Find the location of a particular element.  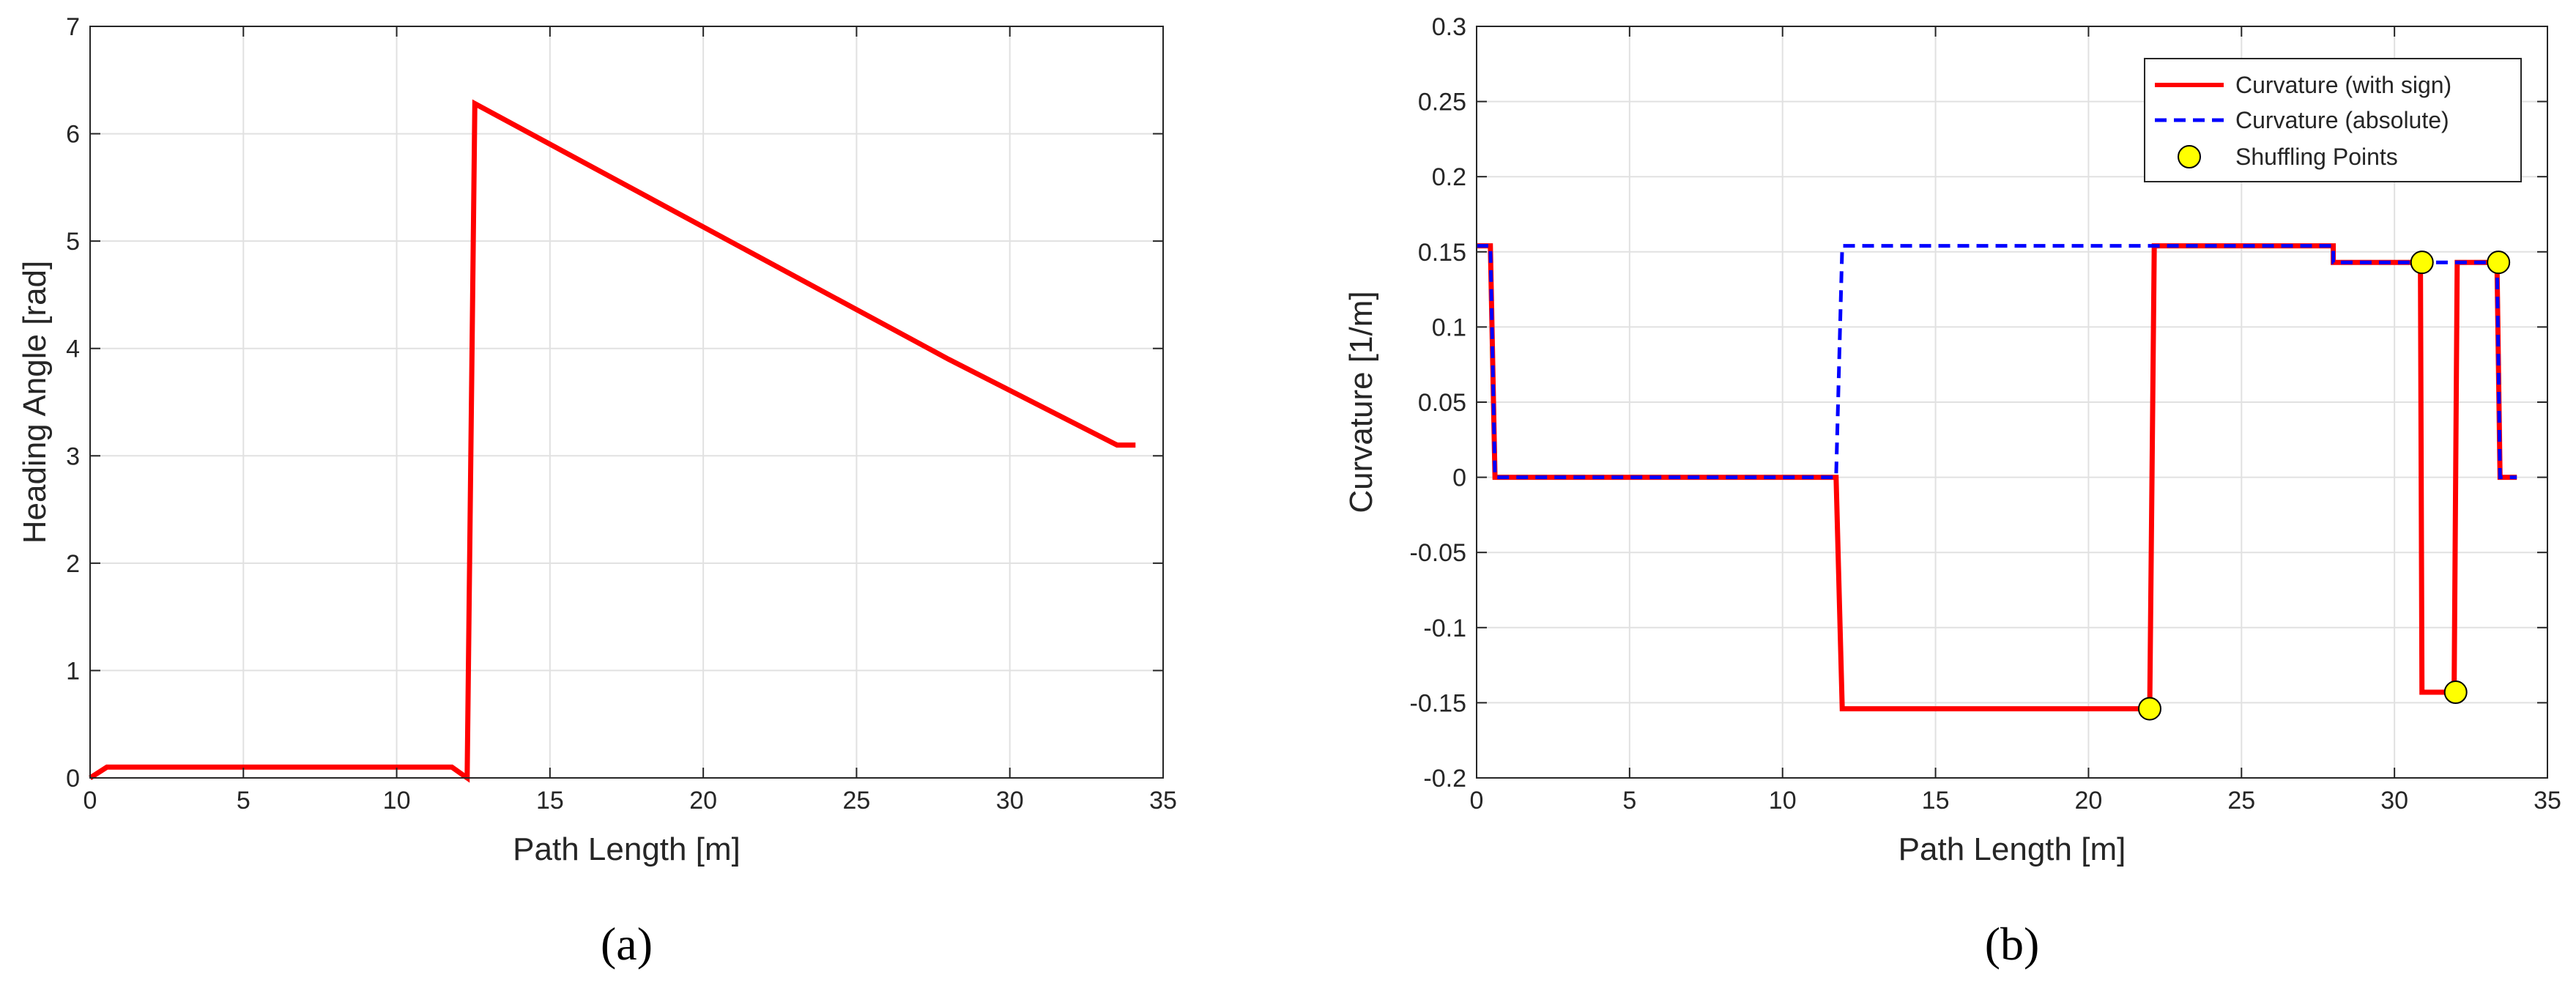

y-axis-label-b: Curvature [1/m] is located at coordinates (1361, 402).